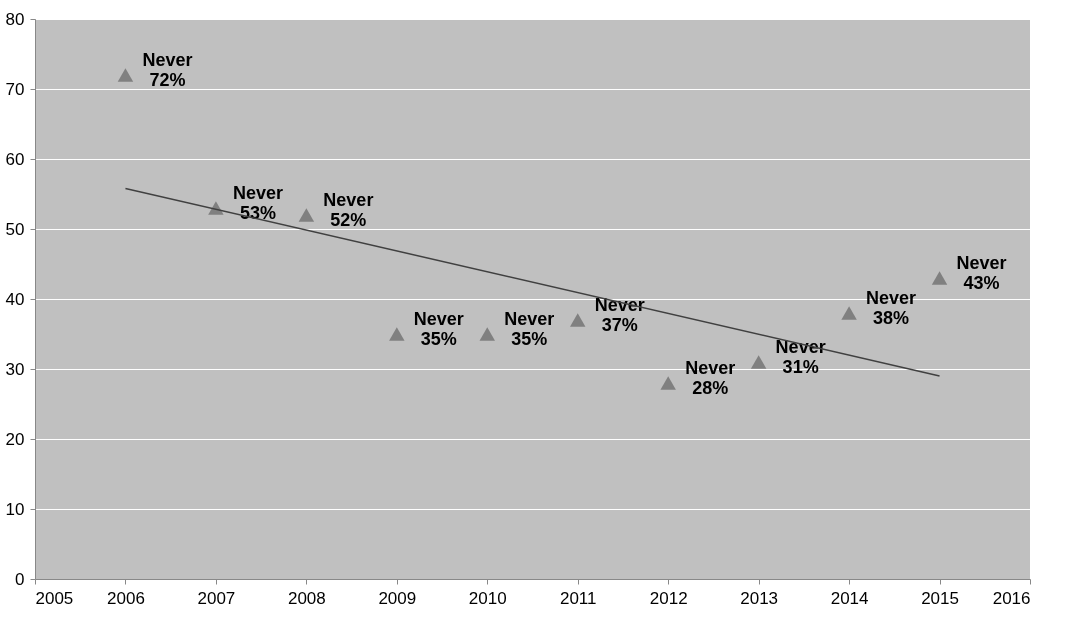 The height and width of the screenshot is (628, 1083). What do you see at coordinates (668, 598) in the screenshot?
I see `x-tick-label: 2012` at bounding box center [668, 598].